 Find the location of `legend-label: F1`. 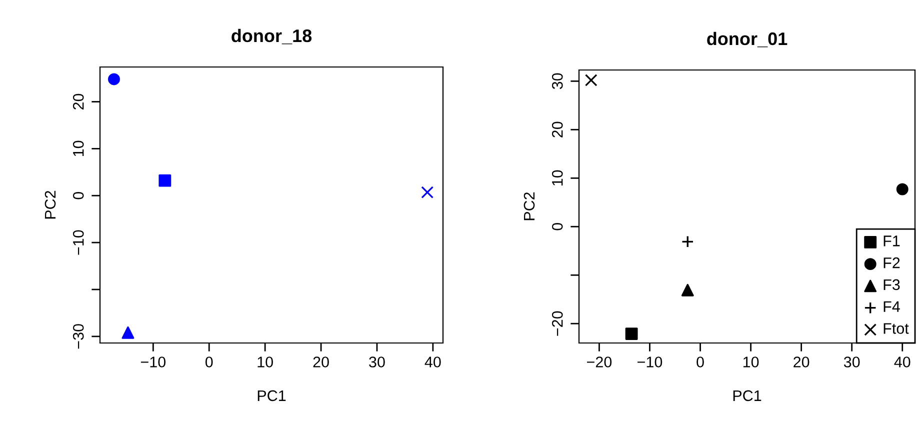

legend-label: F1 is located at coordinates (892, 241).